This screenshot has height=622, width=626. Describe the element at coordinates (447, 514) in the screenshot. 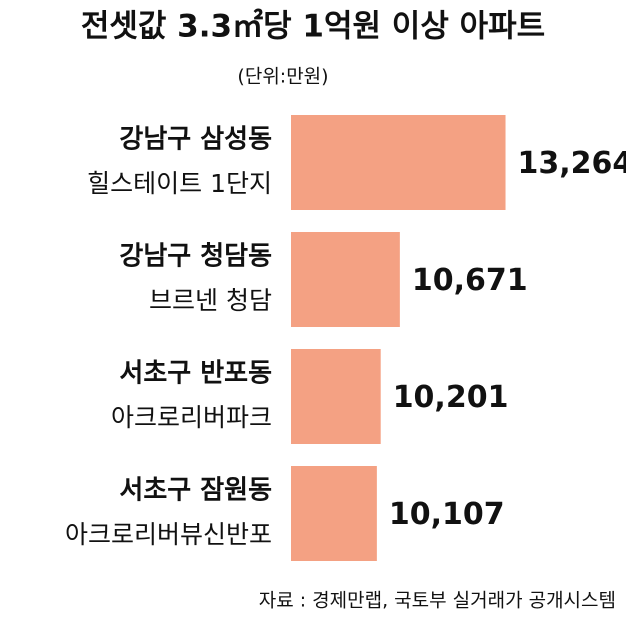

I see `value-label: 10,107` at that location.